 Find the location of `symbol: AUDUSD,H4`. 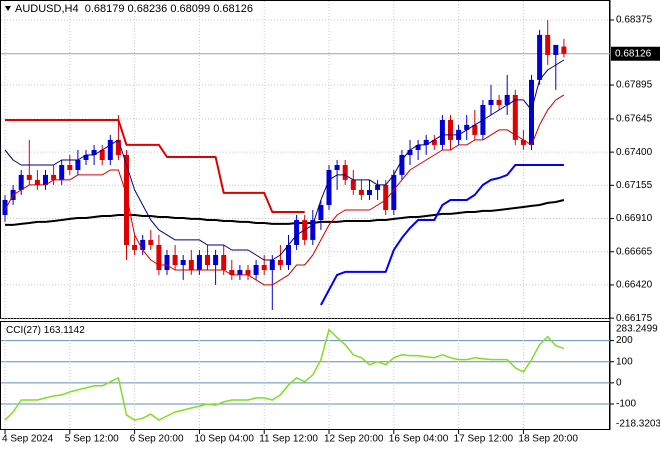

symbol: AUDUSD,H4 is located at coordinates (47, 9).